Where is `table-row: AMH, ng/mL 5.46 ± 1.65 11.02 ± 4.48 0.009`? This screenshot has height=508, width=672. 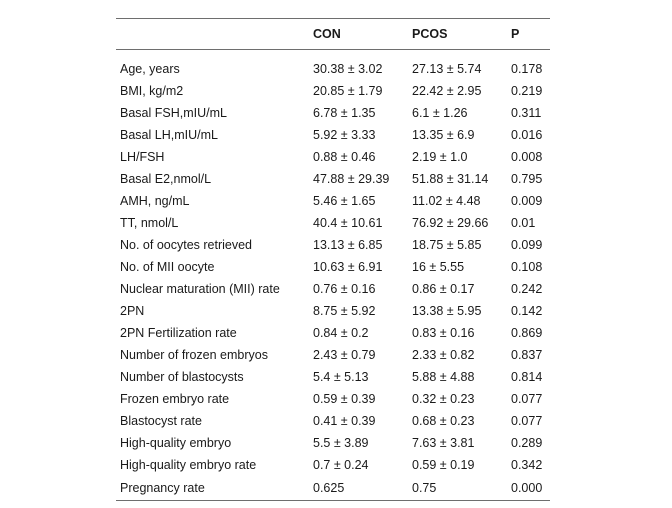 table-row: AMH, ng/mL 5.46 ± 1.65 11.02 ± 4.48 0.009 is located at coordinates (333, 201).